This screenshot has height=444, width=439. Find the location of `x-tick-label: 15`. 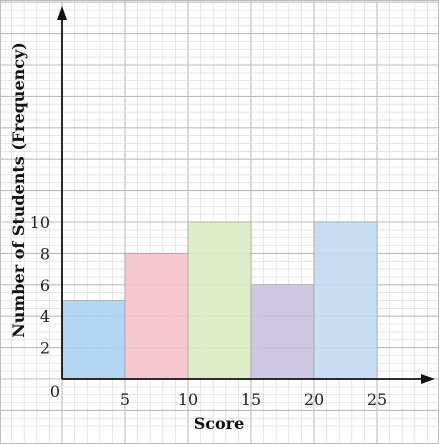

x-tick-label: 15 is located at coordinates (251, 399).